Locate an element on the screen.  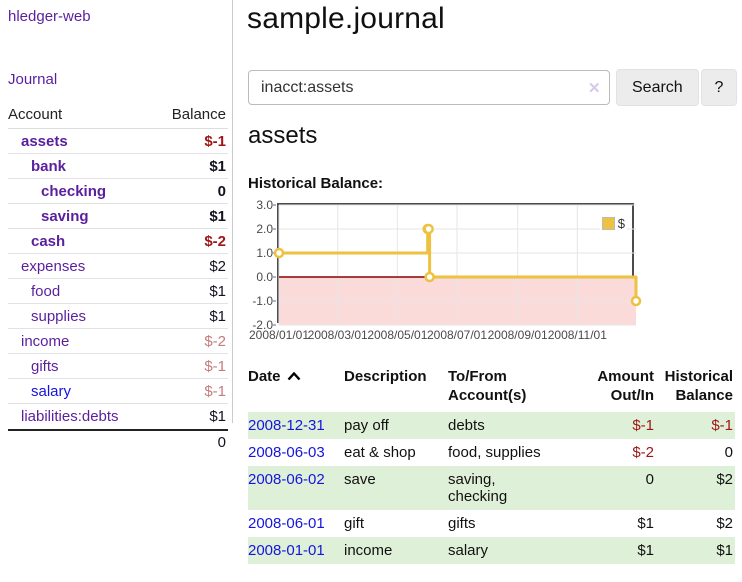
clear-search-icon: ✕ is located at coordinates (594, 88).